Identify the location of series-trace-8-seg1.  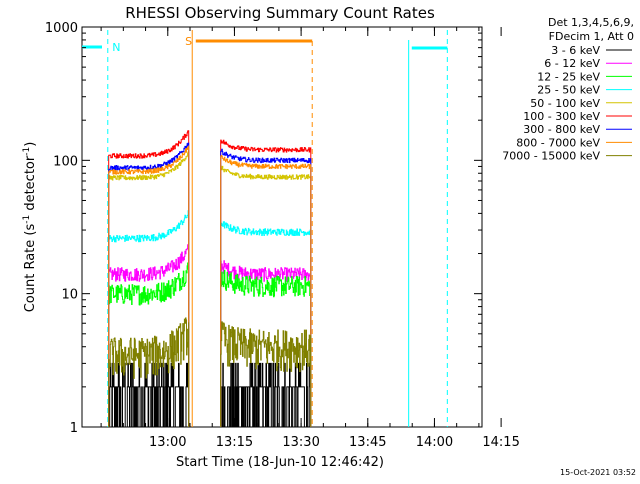
(266, 374).